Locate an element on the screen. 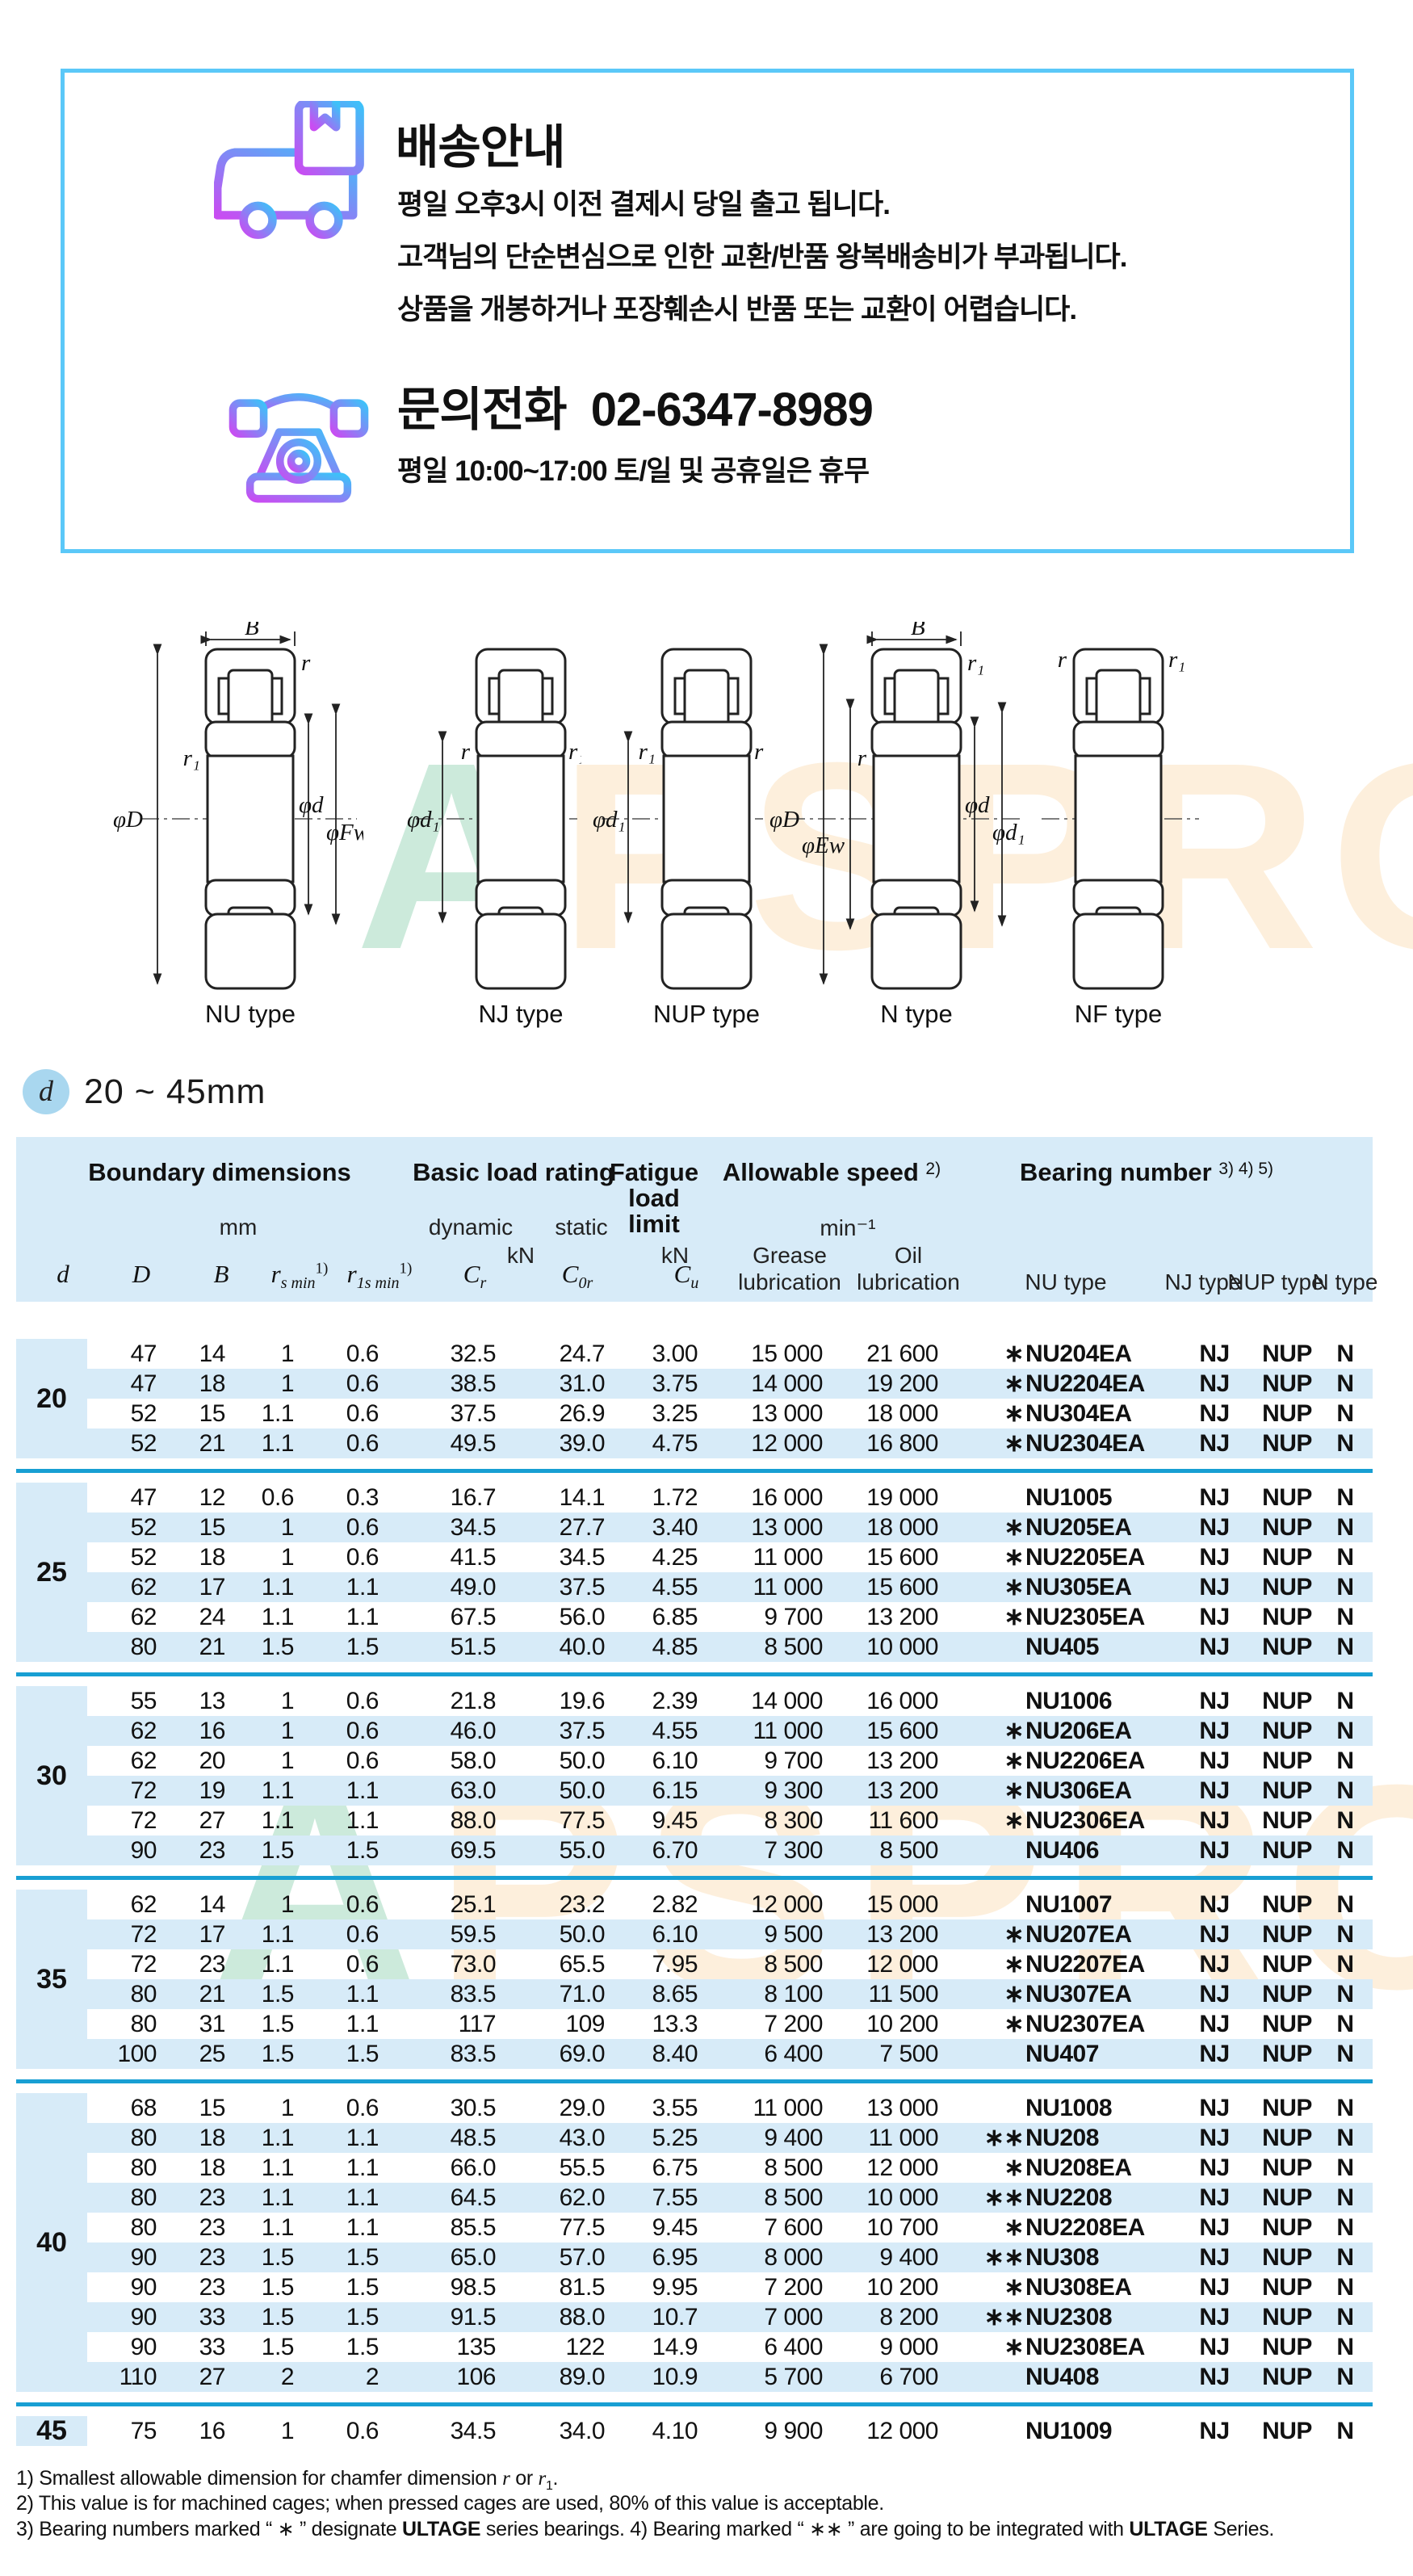  delivery-truck-icon is located at coordinates (289, 170).